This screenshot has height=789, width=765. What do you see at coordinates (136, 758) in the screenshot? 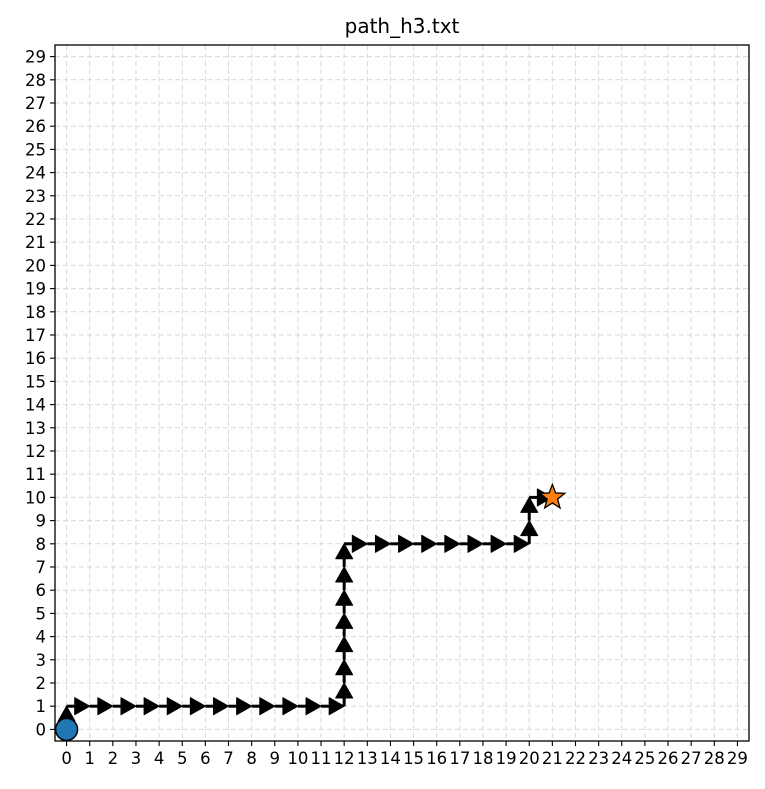
I see `x-tick-label: 3` at bounding box center [136, 758].